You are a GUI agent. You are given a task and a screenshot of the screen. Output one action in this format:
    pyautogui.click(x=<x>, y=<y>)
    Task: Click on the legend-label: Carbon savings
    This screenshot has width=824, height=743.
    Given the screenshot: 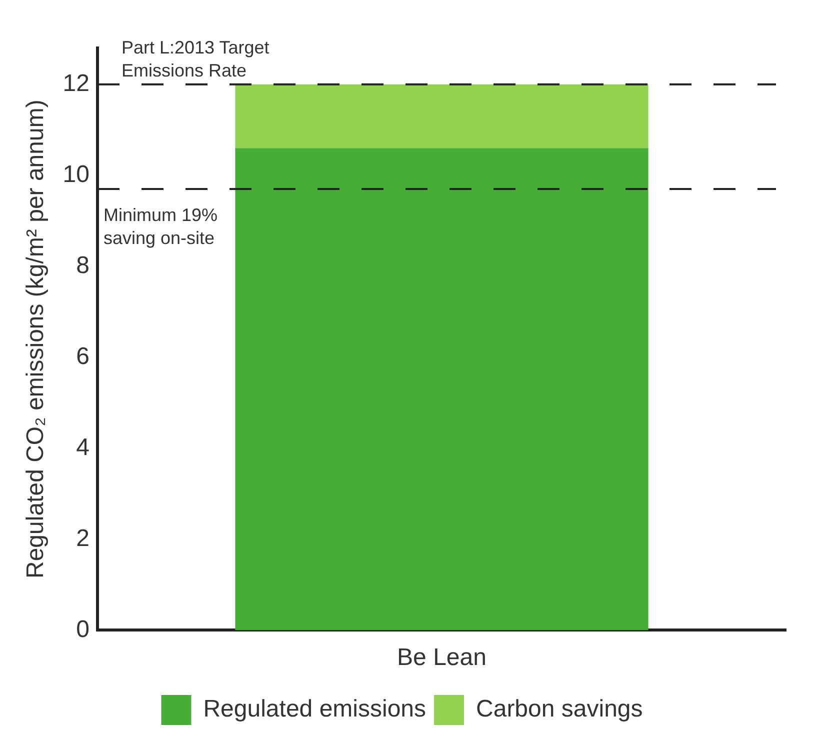 What is the action you would take?
    pyautogui.click(x=559, y=709)
    